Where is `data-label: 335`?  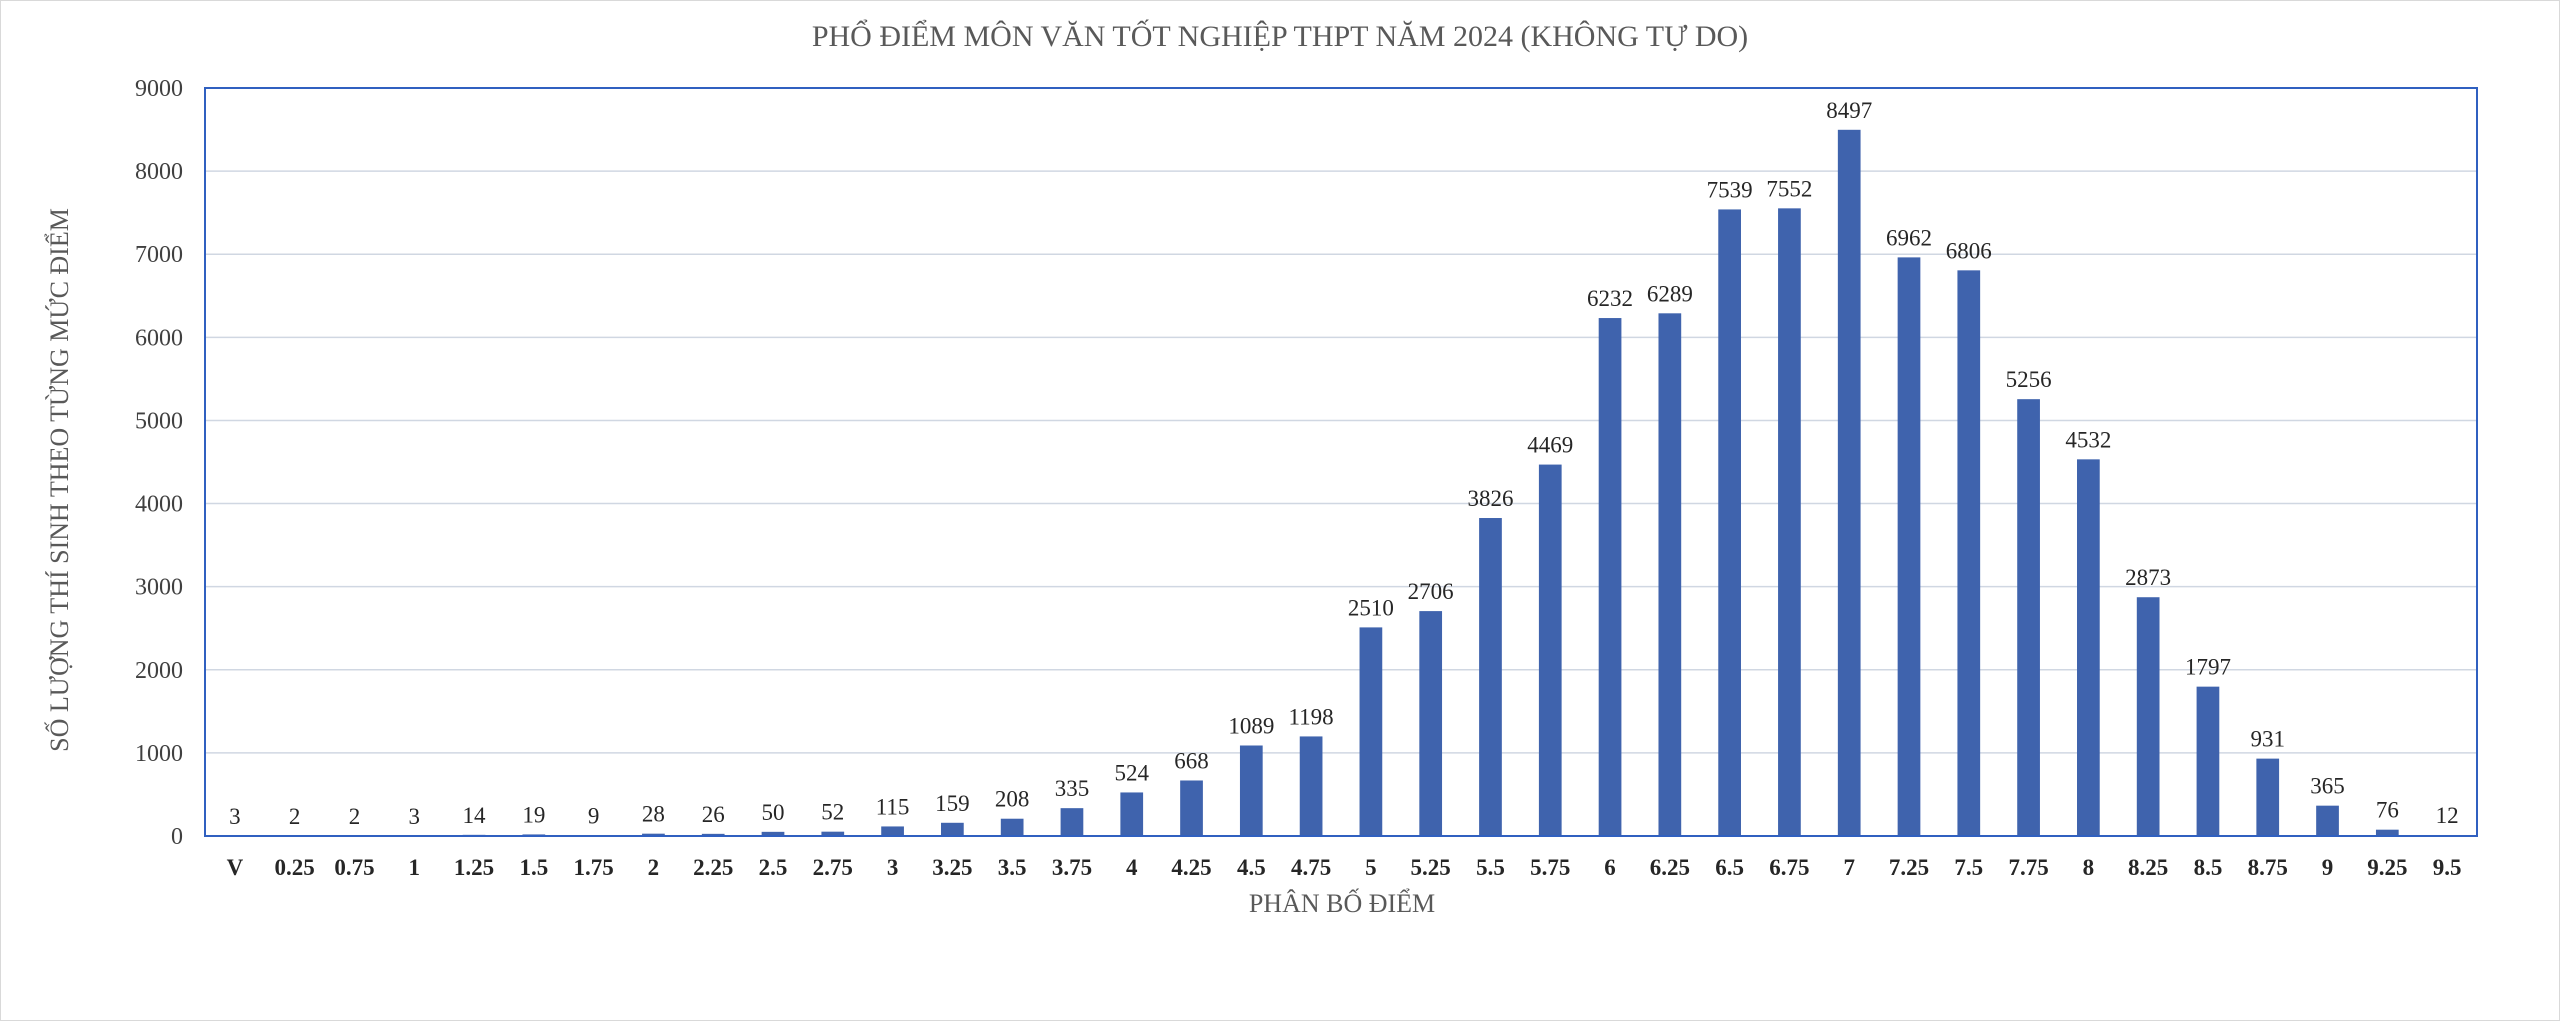 data-label: 335 is located at coordinates (1072, 788).